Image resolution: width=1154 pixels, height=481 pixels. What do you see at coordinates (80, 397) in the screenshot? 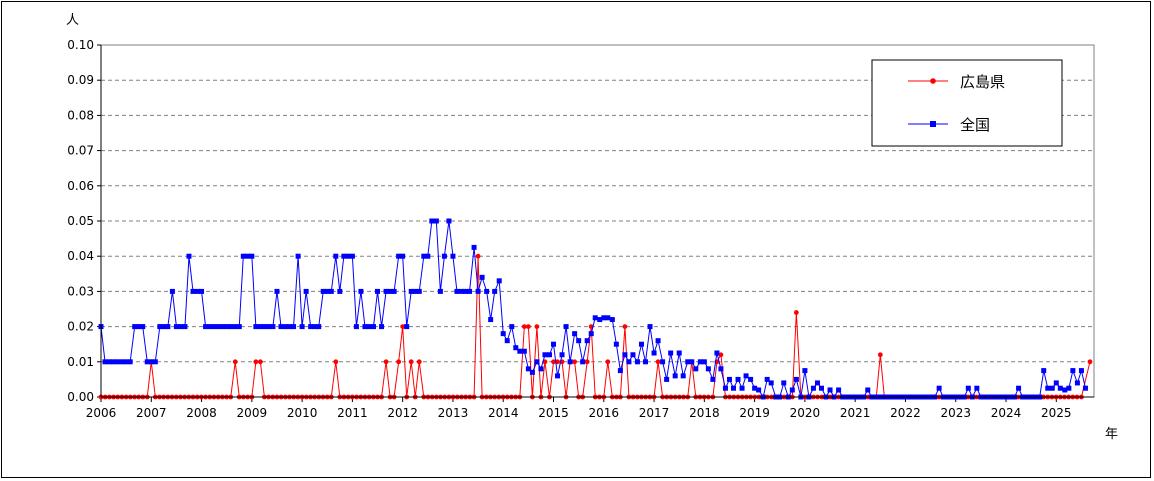
I see `y-tick-label: 0.00` at bounding box center [80, 397].